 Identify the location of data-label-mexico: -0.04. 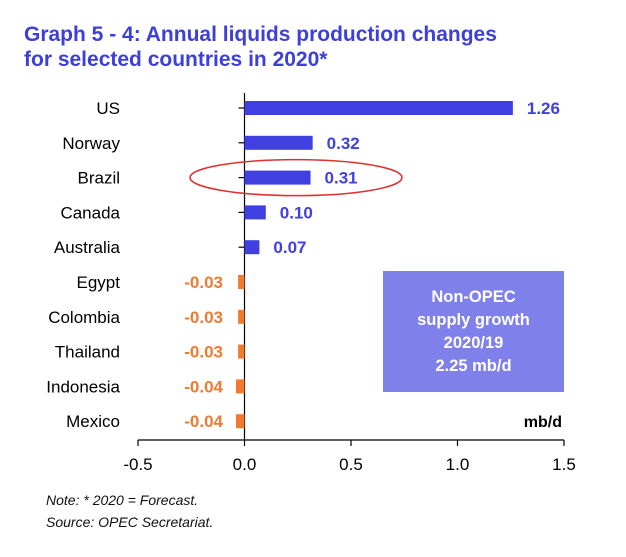
(203, 421).